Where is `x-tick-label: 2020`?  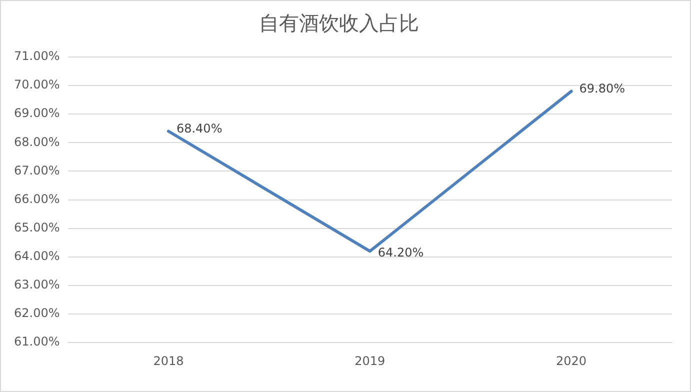
x-tick-label: 2020 is located at coordinates (571, 361).